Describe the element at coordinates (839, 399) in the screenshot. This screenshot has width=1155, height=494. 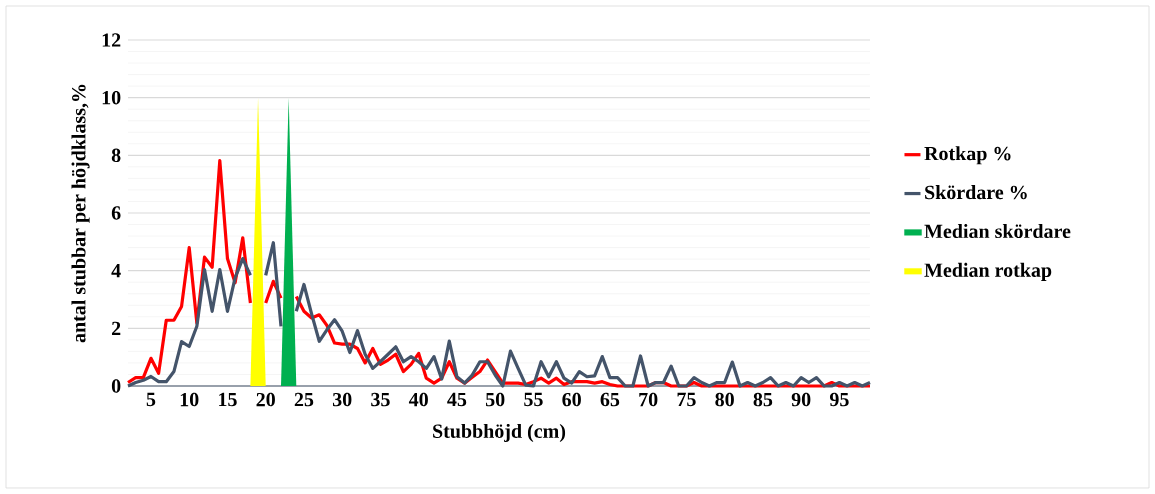
I see `x-tick-label: 95` at that location.